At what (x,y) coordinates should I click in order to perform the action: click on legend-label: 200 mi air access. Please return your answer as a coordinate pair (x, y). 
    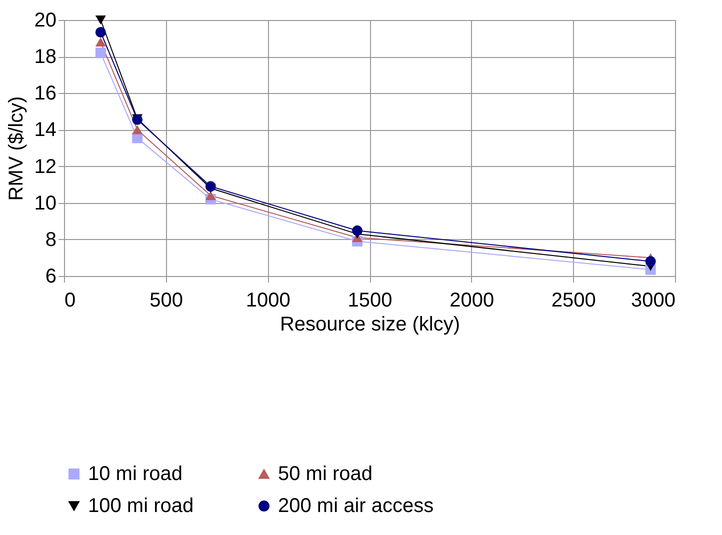
    Looking at the image, I should click on (356, 506).